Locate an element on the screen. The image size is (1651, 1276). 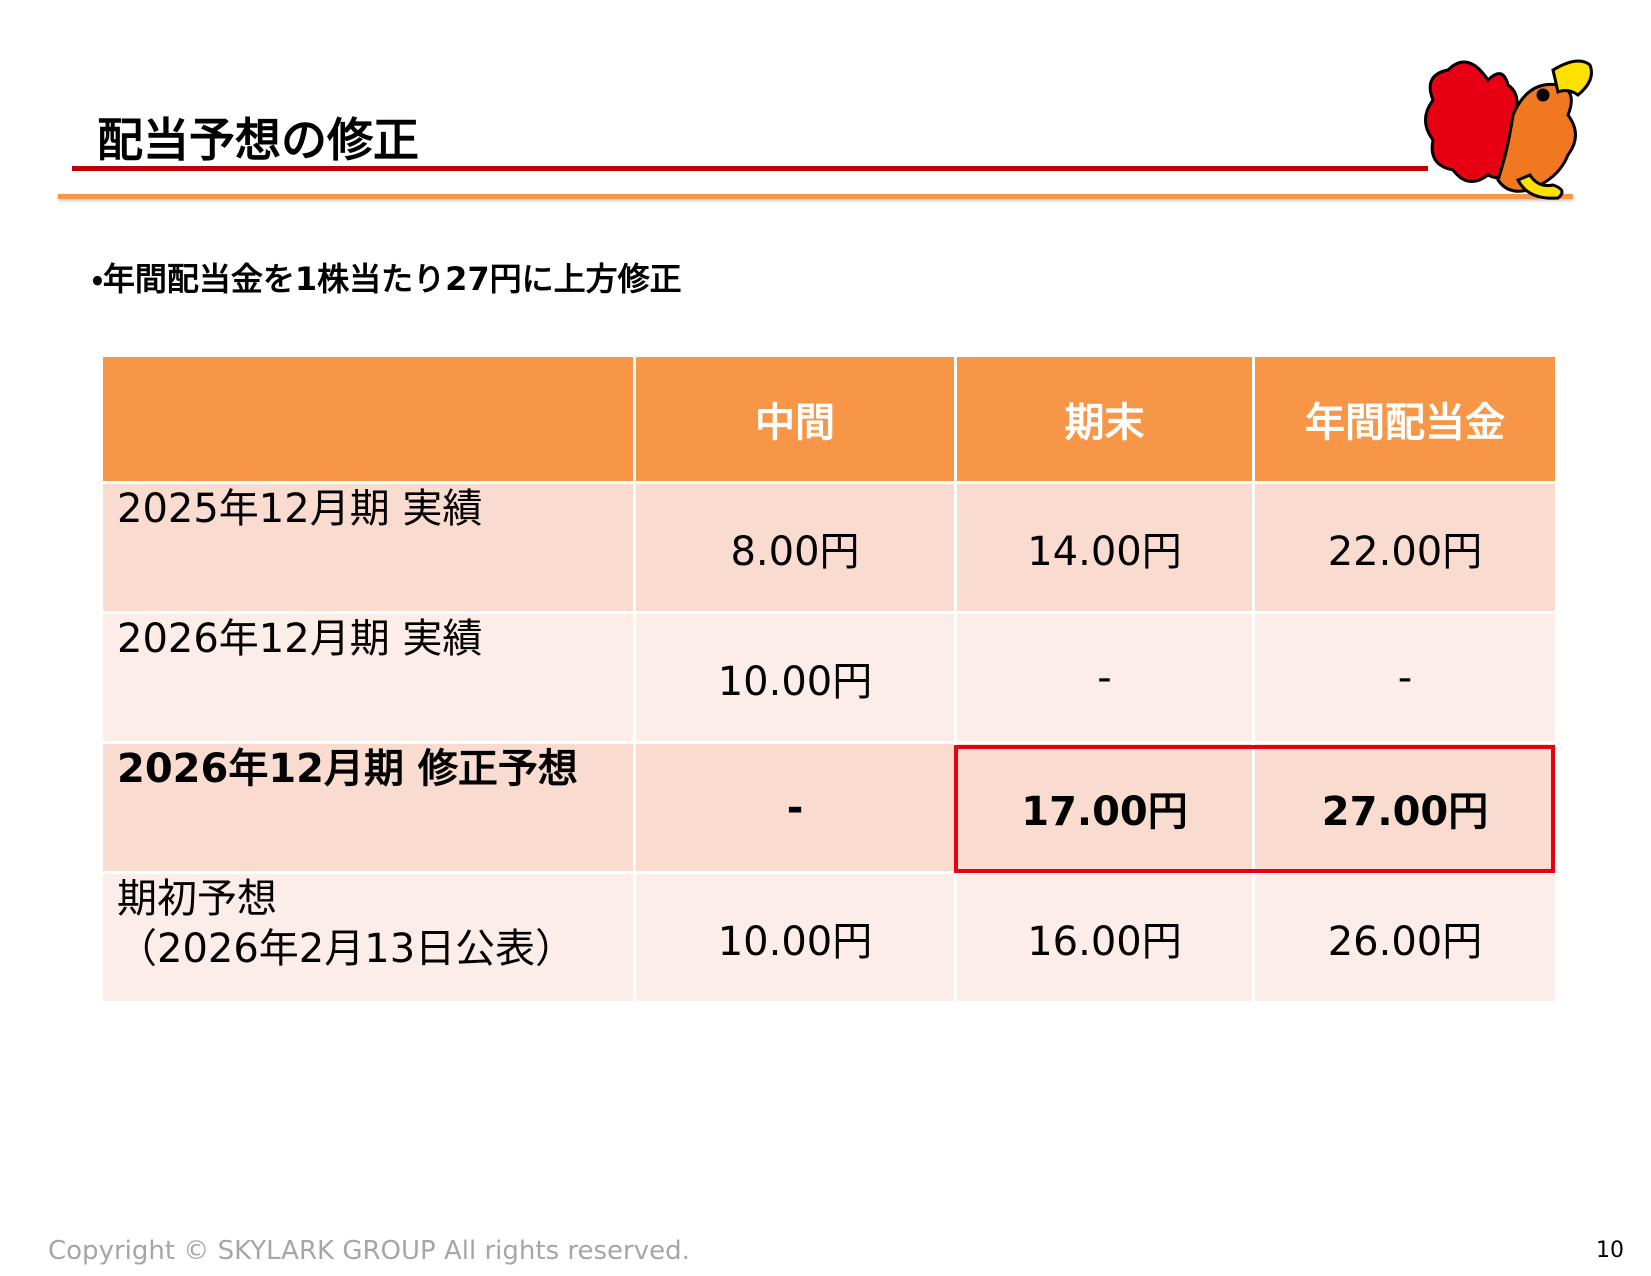
title: 配当予想の修正 is located at coordinates (258, 140).